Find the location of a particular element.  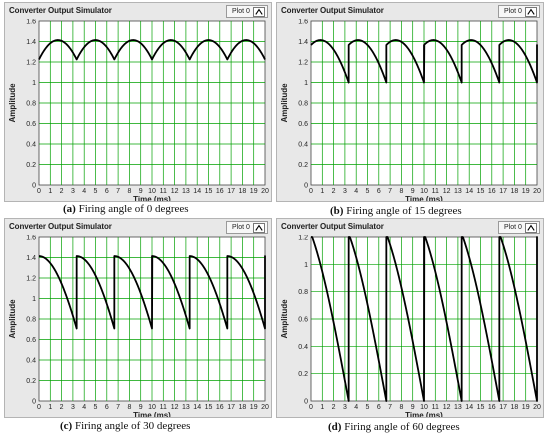

caption-letter: (b) is located at coordinates (337, 211).